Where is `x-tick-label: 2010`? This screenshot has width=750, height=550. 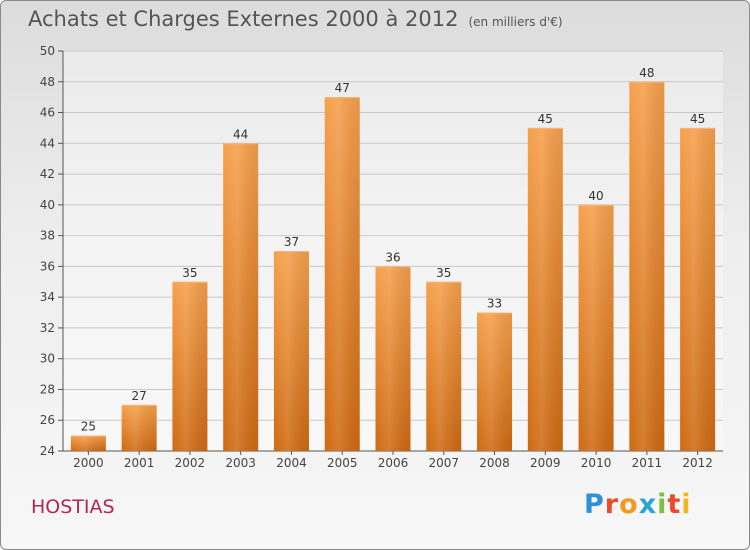 x-tick-label: 2010 is located at coordinates (596, 463).